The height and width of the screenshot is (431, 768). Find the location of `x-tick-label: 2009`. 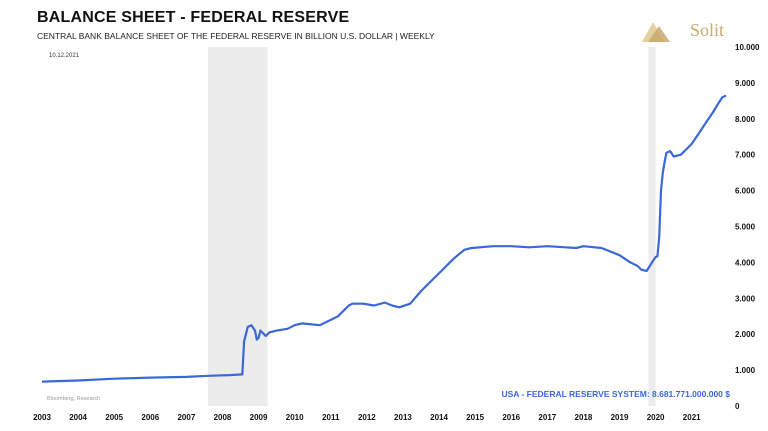

x-tick-label: 2009 is located at coordinates (259, 417).